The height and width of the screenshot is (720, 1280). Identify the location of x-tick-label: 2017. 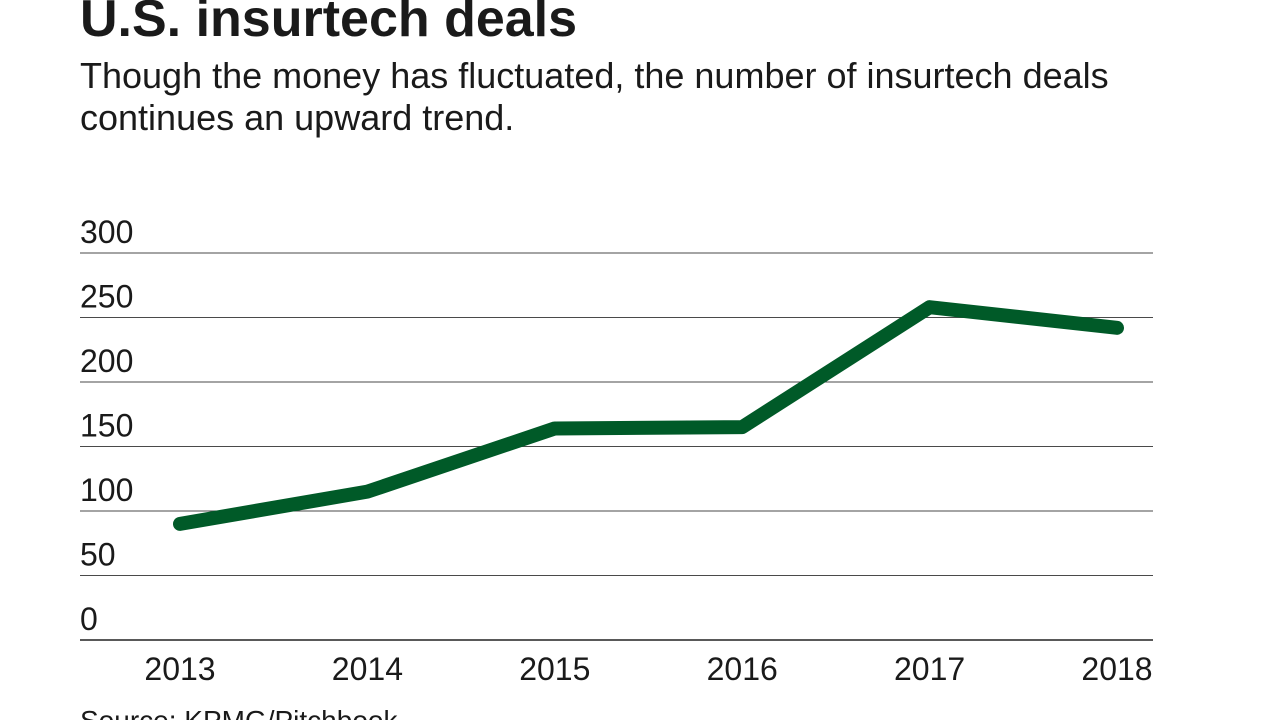
(929, 669).